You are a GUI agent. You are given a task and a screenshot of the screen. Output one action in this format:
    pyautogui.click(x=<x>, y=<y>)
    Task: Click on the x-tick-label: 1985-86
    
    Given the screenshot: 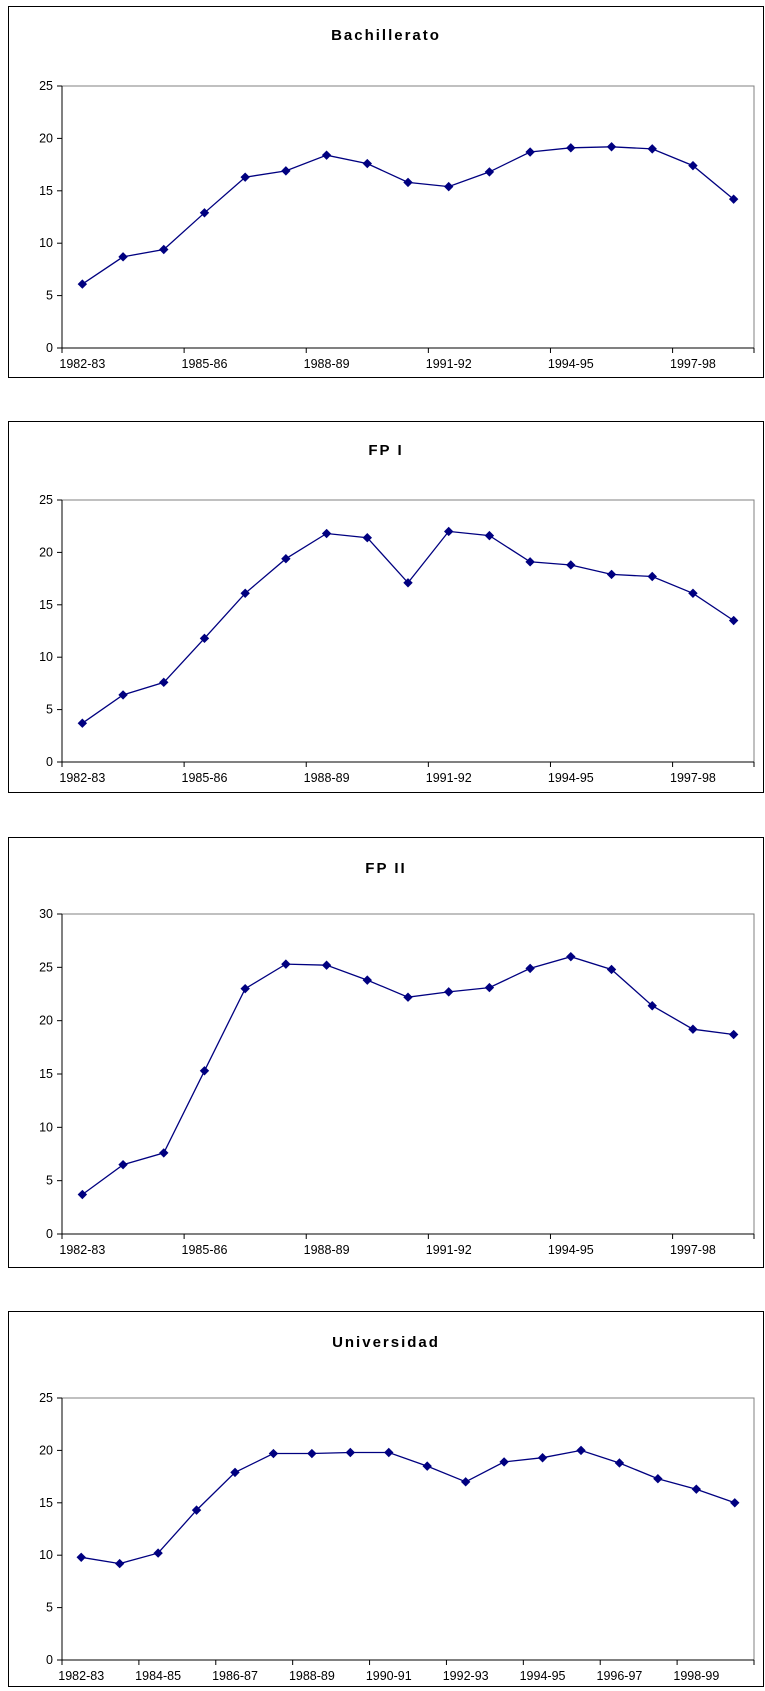 What is the action you would take?
    pyautogui.click(x=205, y=778)
    